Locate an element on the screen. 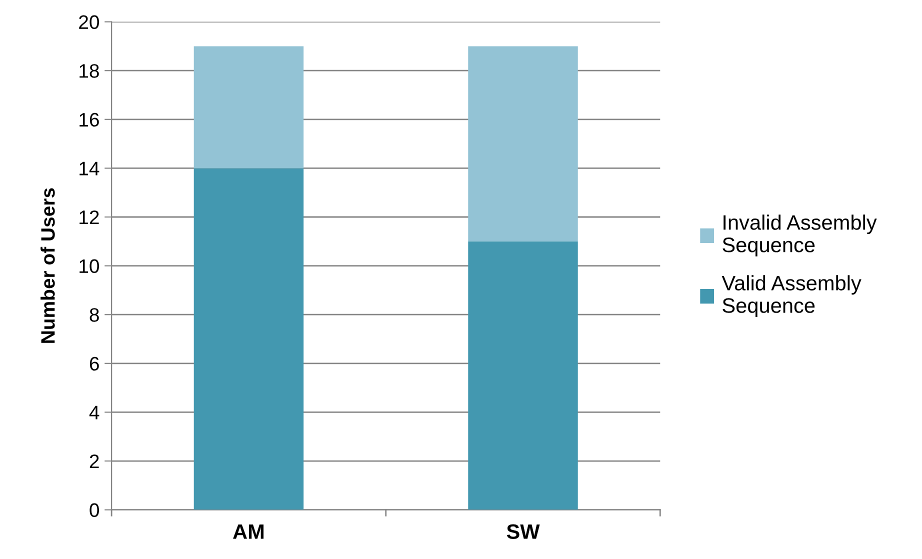  y-tick-label: 20 is located at coordinates (89, 22).